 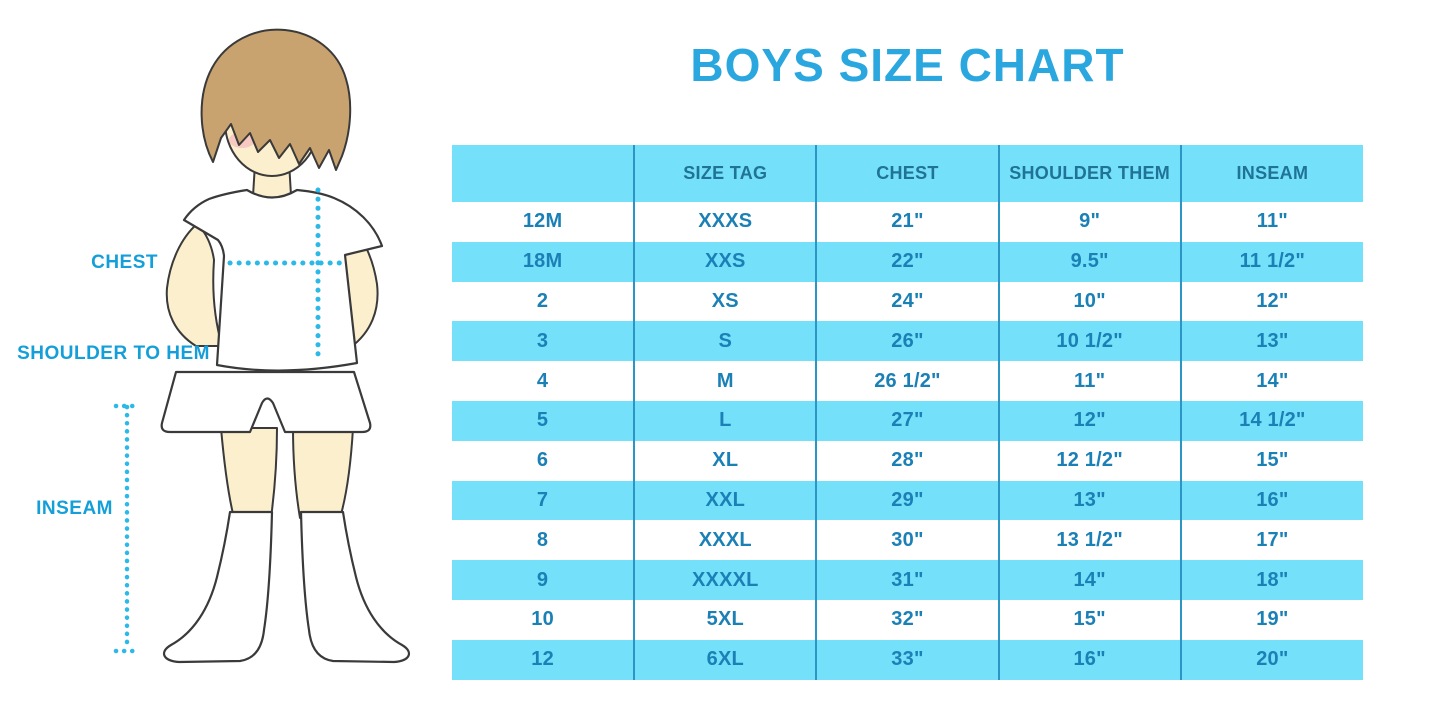 I want to click on table-row: 2 XS 24" 10" 12", so click(x=907, y=301).